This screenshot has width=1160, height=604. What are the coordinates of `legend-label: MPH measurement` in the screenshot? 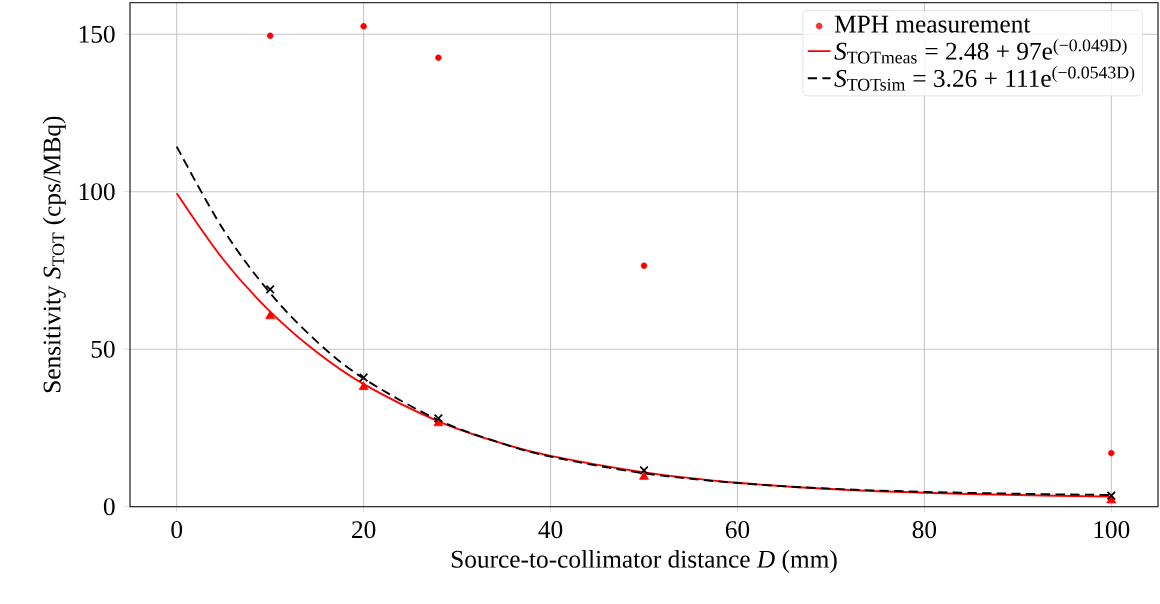 It's located at (932, 24).